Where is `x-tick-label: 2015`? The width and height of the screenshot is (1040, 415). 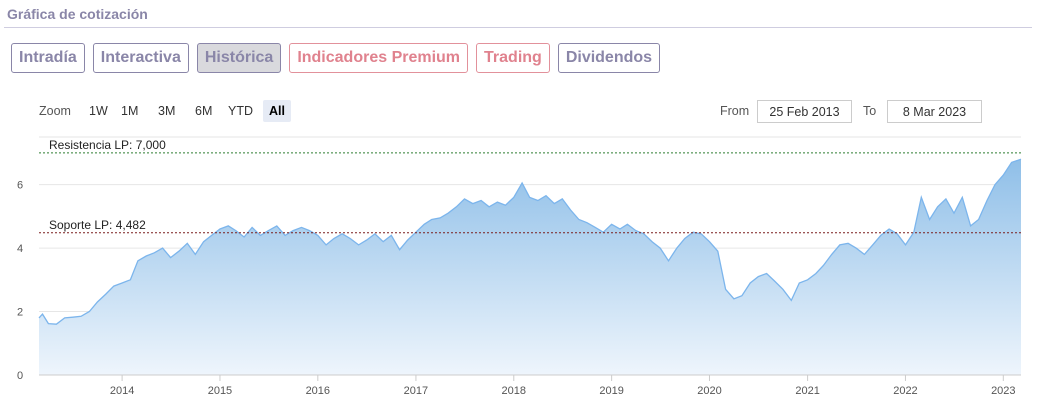
x-tick-label: 2015 is located at coordinates (220, 391).